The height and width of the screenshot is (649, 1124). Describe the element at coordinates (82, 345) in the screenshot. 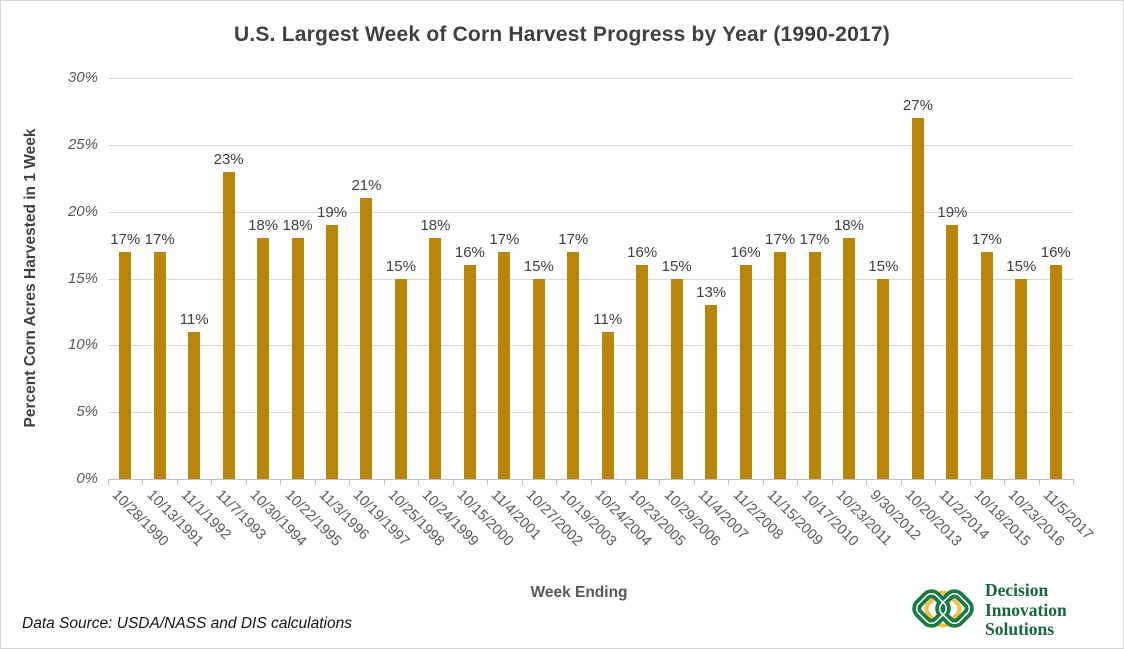

I see `y-axis-tick-label: 10%` at that location.